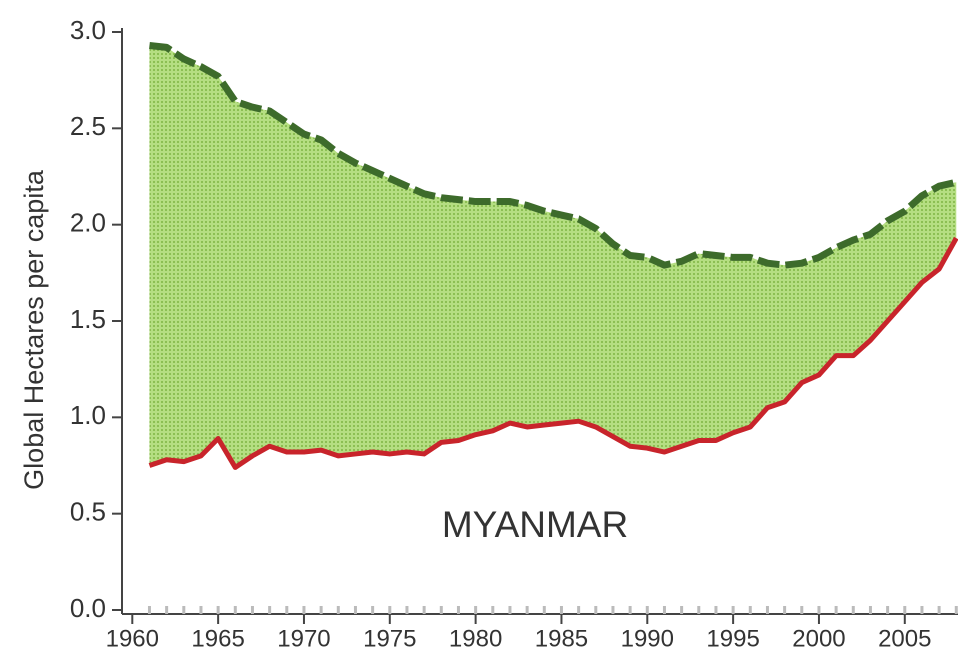 The image size is (958, 660). I want to click on y-tick-label: 0.0, so click(88, 608).